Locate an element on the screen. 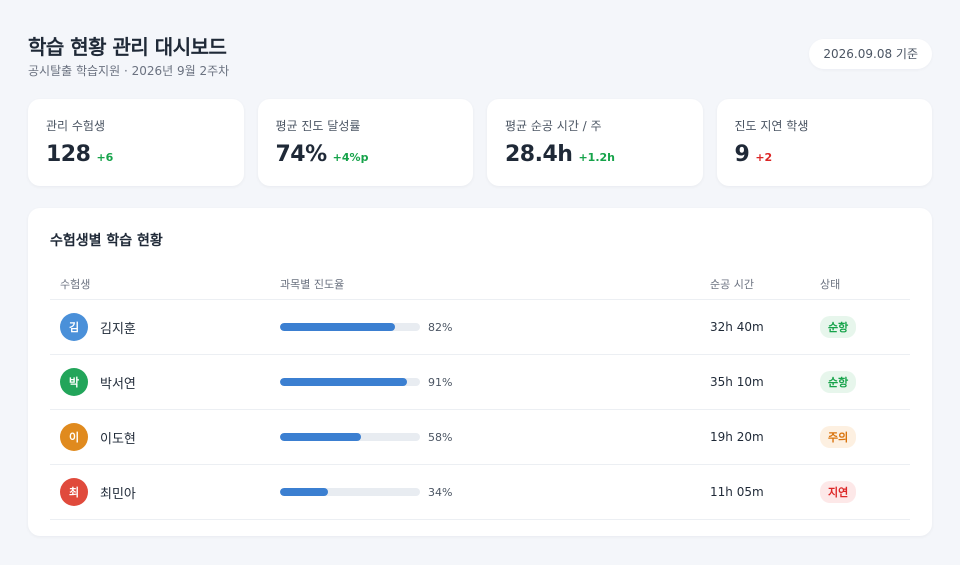 The width and height of the screenshot is (960, 565). progress-percent: 82% is located at coordinates (440, 327).